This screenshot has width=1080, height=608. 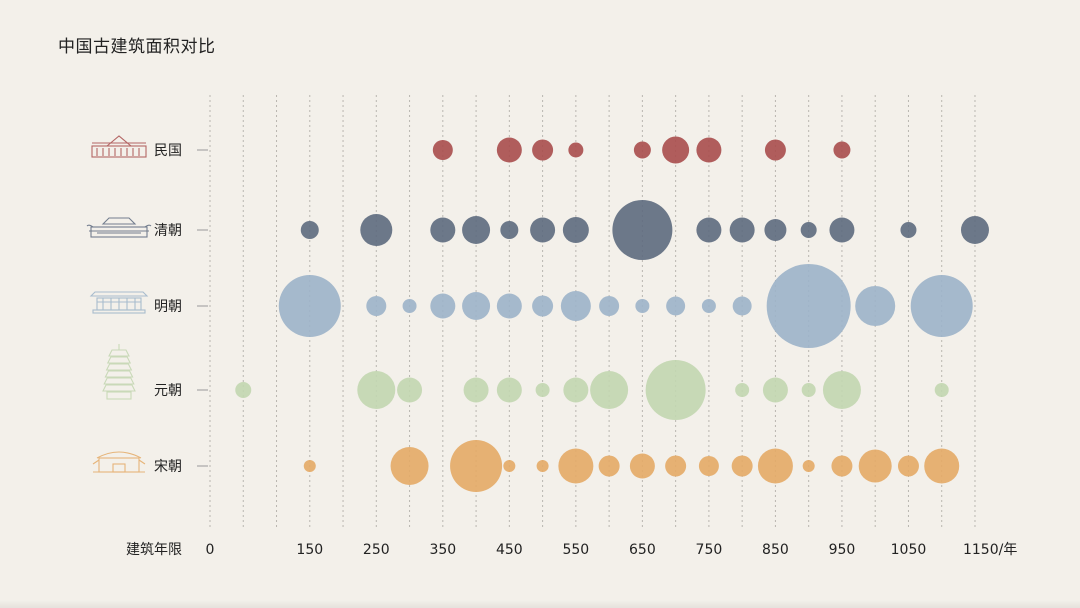 I want to click on yuan-pagoda-icon, so click(x=119, y=372).